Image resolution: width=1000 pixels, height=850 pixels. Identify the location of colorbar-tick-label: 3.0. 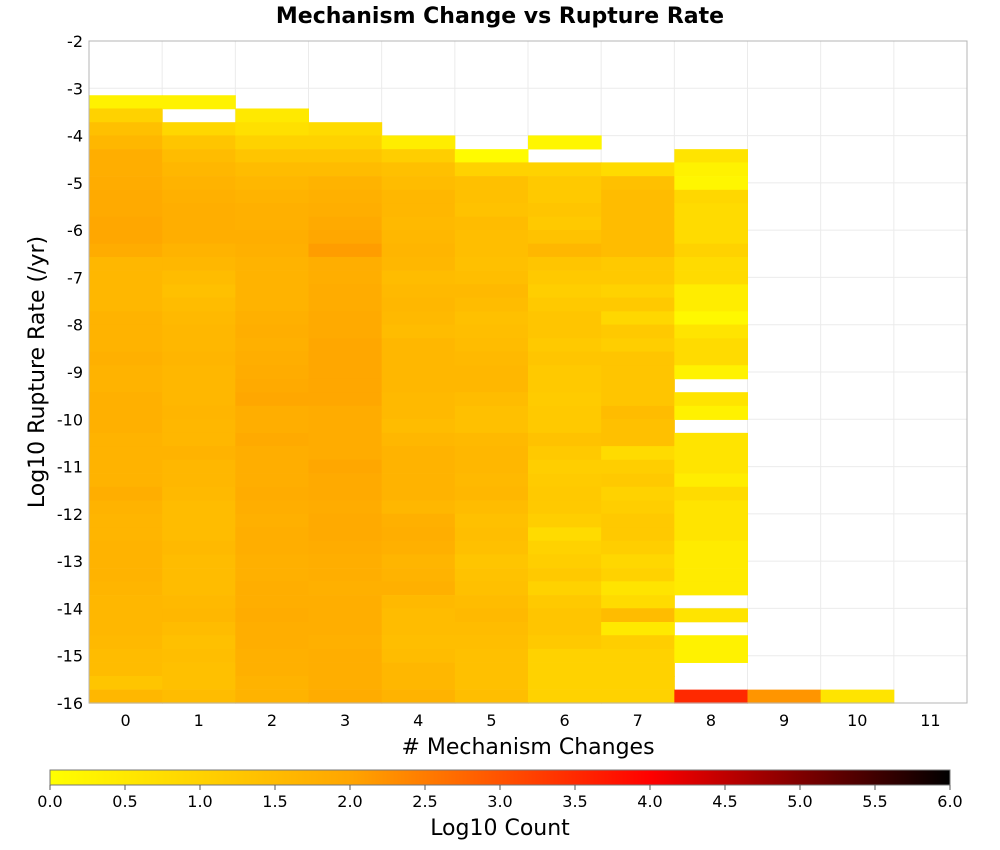
(499, 801).